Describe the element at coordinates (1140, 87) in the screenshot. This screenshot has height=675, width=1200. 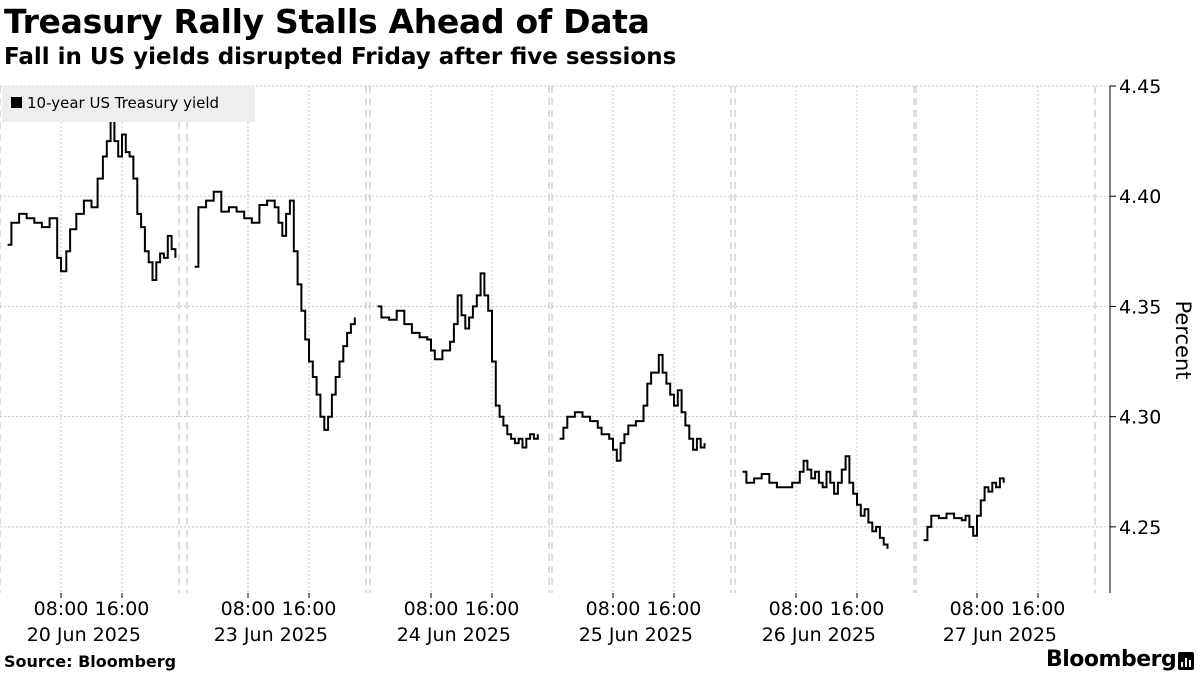
I see `y-tick-label: 4.45` at that location.